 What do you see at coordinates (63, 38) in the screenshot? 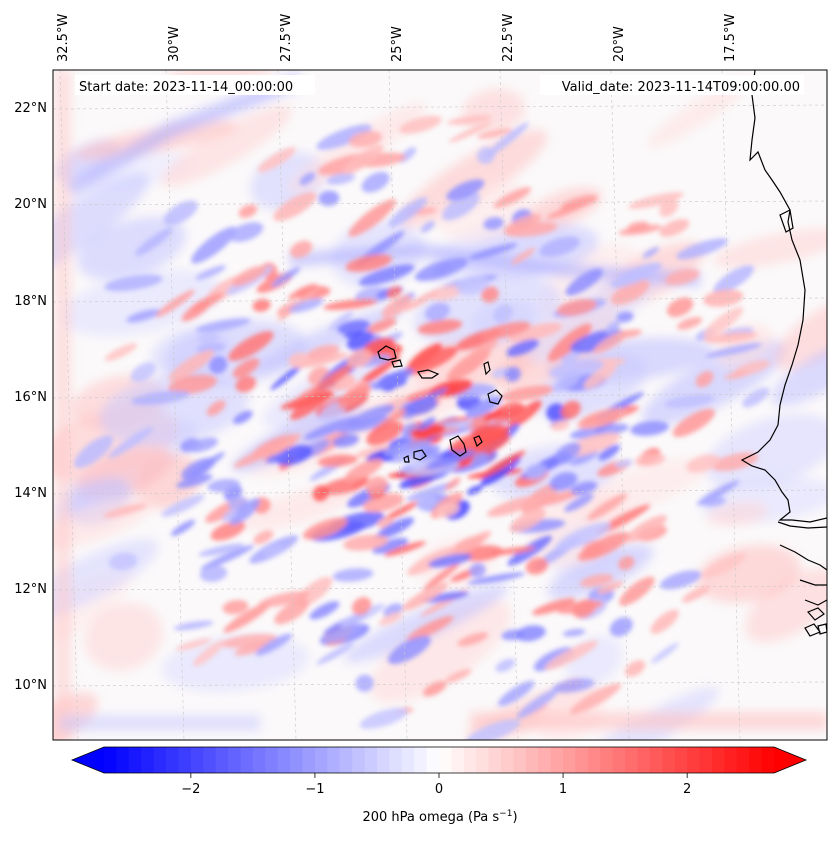
I see `lon-label-32-5w: 32.5°W` at bounding box center [63, 38].